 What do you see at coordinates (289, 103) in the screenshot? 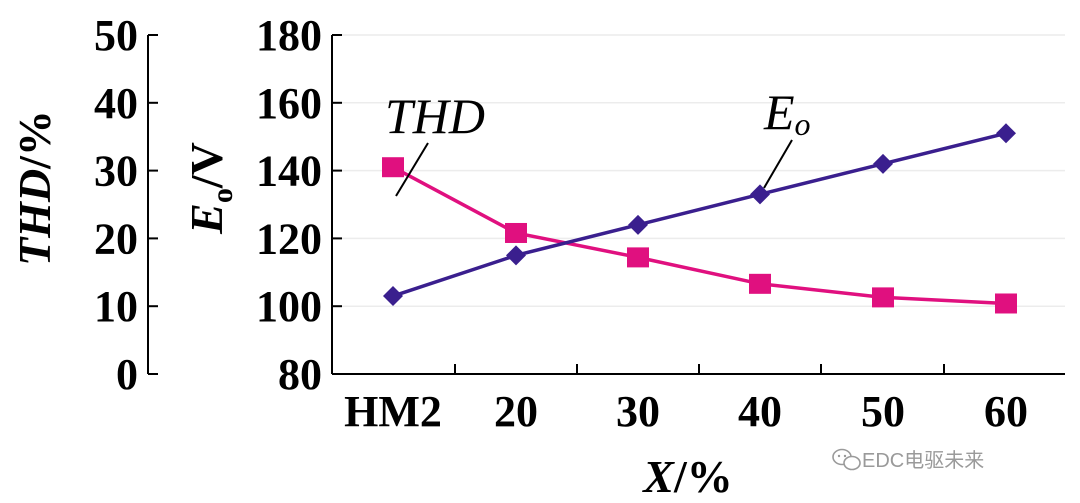
I see `eo-tick-label: 160` at bounding box center [289, 103].